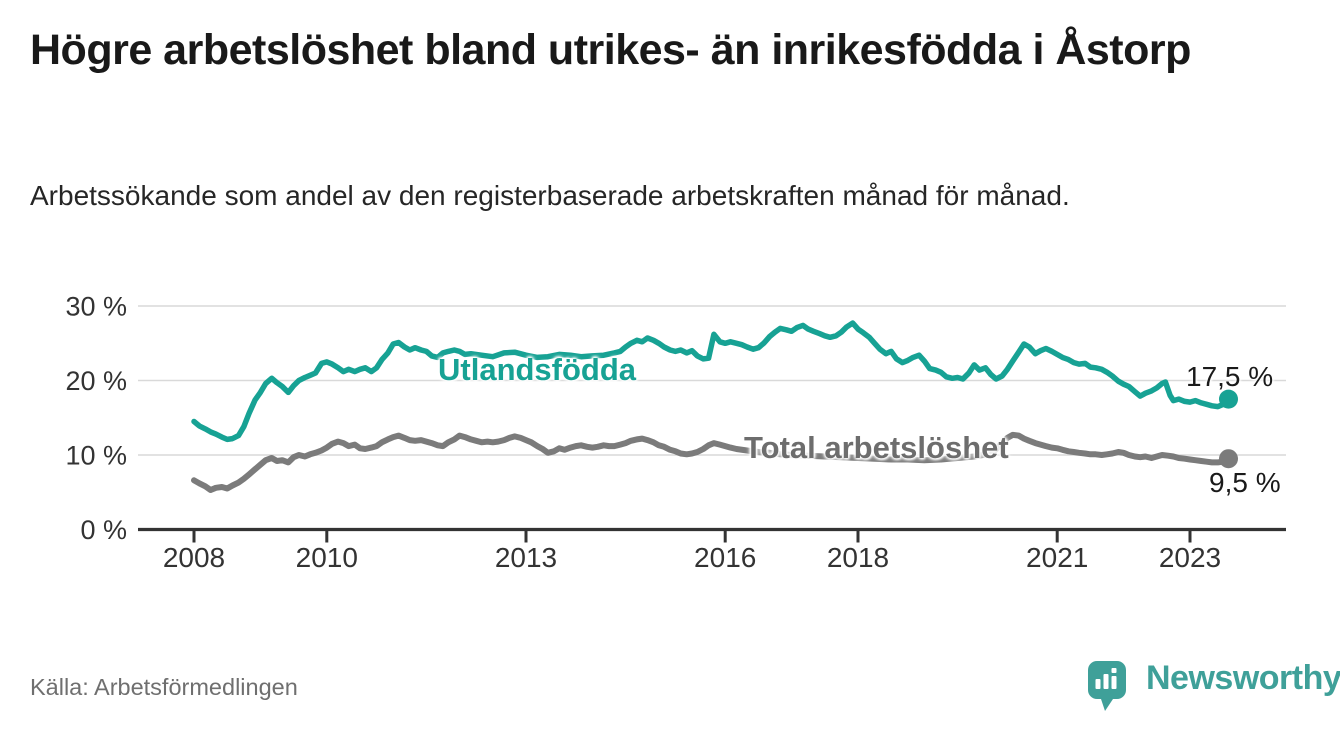 The image size is (1340, 734). Describe the element at coordinates (96, 307) in the screenshot. I see `y-axis-label: 30 %` at that location.